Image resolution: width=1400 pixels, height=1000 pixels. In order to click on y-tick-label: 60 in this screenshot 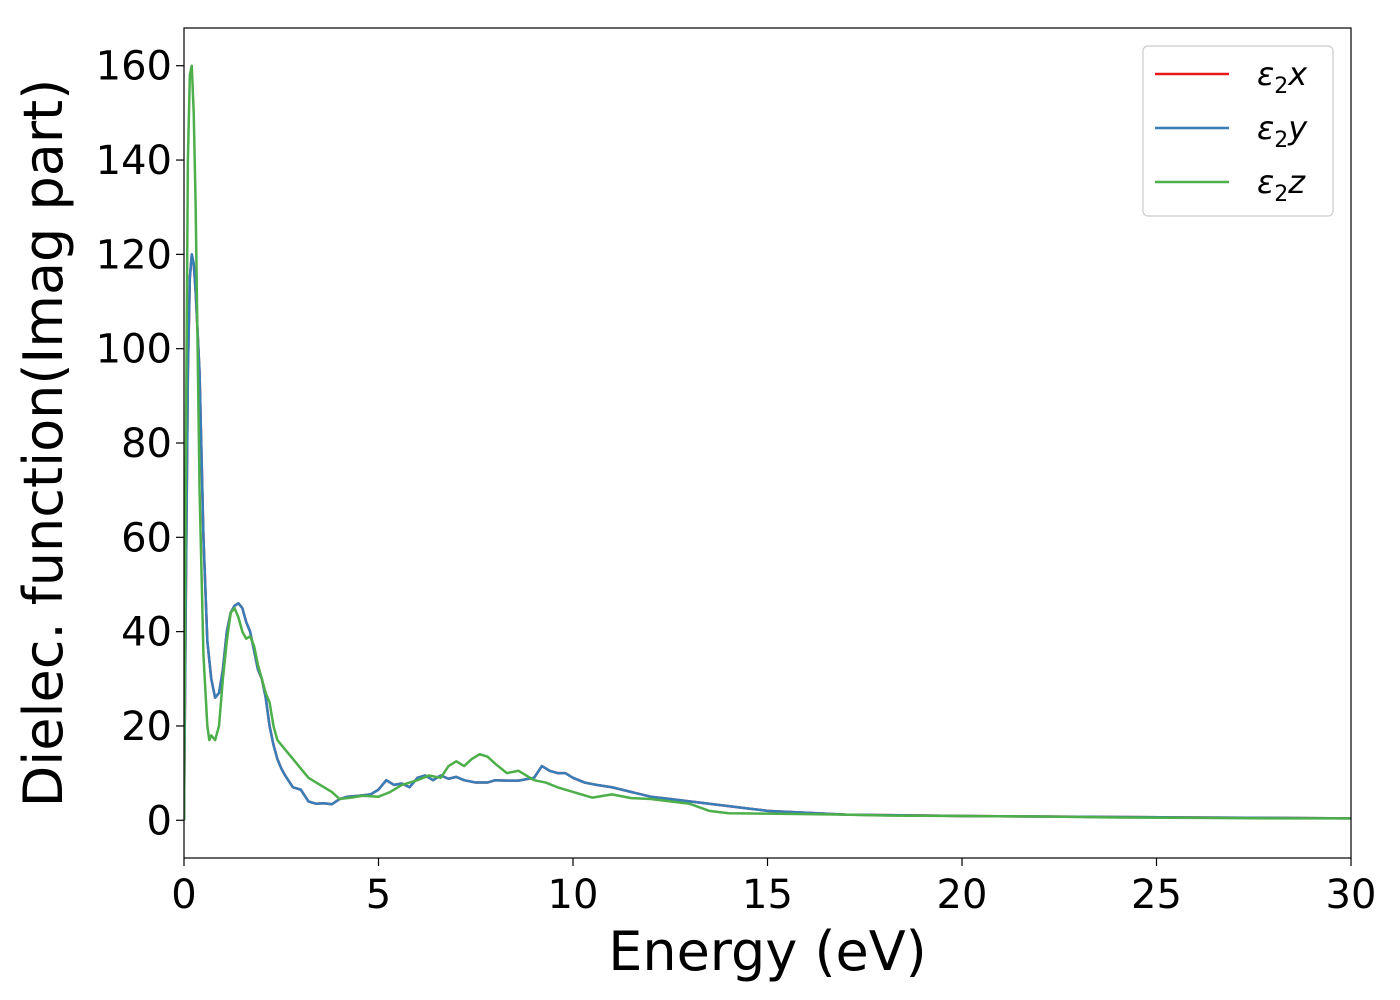, I will do `click(146, 538)`.